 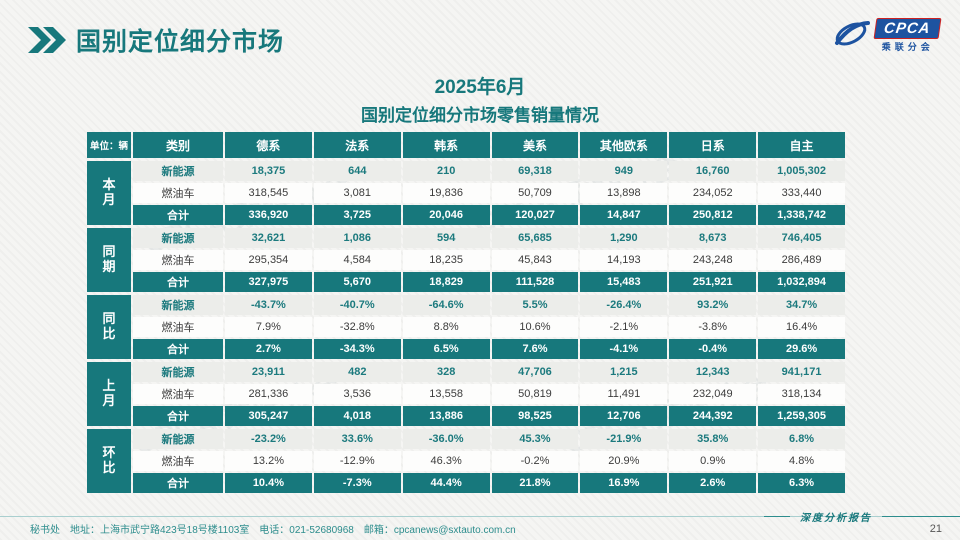 What do you see at coordinates (535, 145) in the screenshot?
I see `column-header-3: 美系` at bounding box center [535, 145].